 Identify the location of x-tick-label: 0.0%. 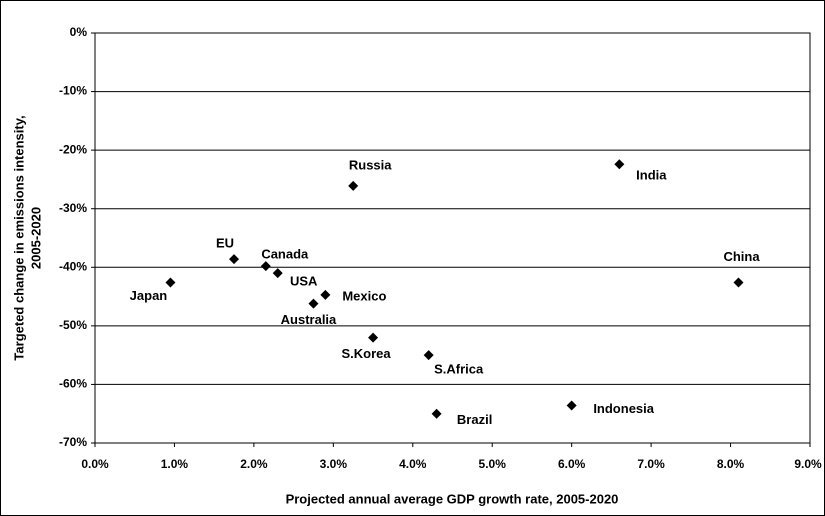
(95, 464).